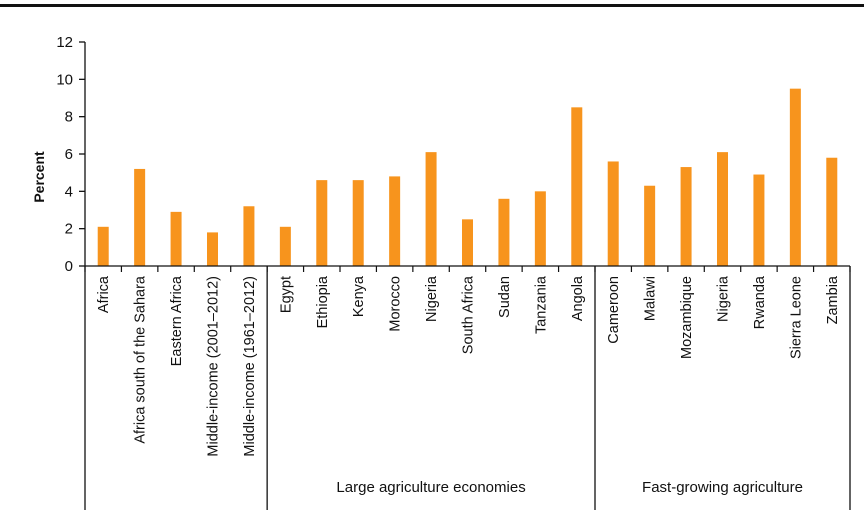 This screenshot has height=526, width=864. Describe the element at coordinates (796, 317) in the screenshot. I see `category-label: Sierra Leone` at that location.